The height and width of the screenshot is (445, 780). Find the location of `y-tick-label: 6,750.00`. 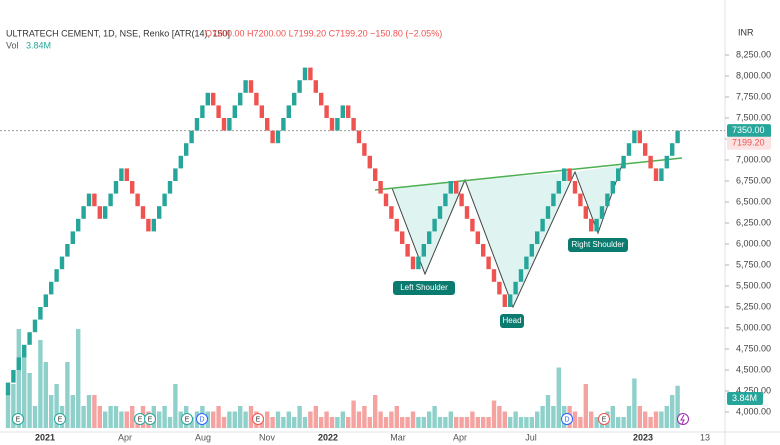

y-tick-label: 6,750.00 is located at coordinates (753, 180).